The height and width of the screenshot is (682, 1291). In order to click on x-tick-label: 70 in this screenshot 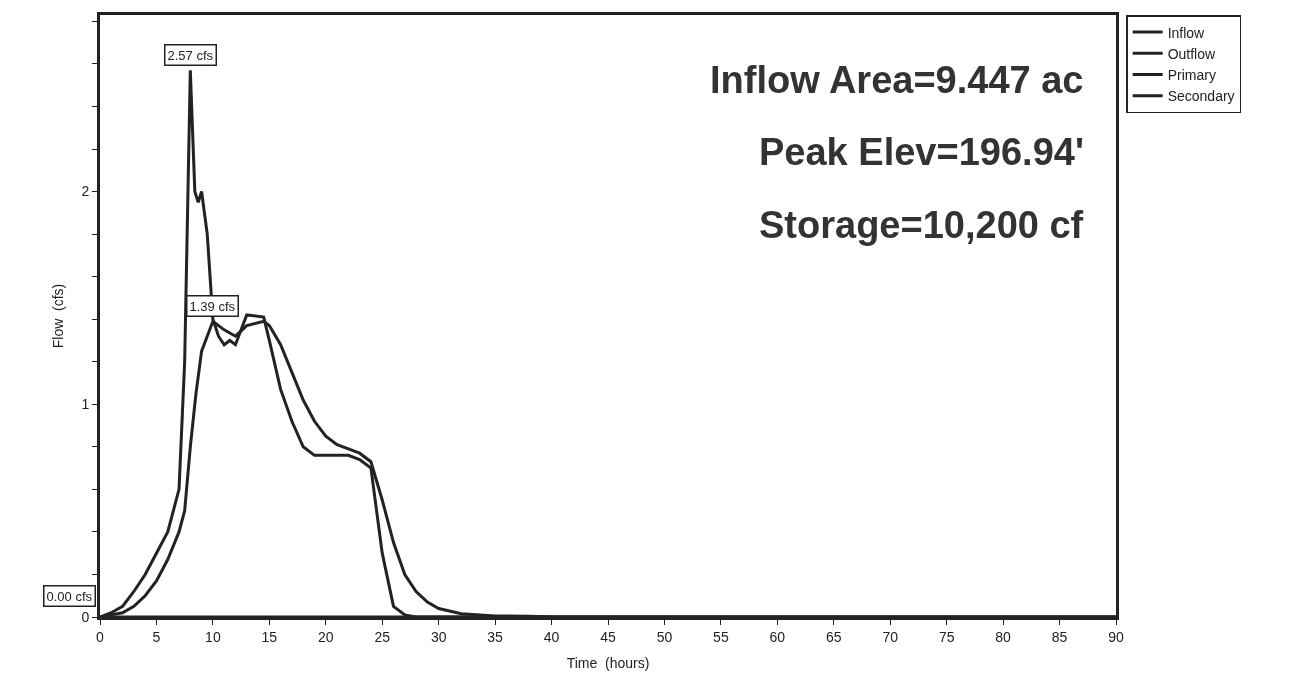, I will do `click(890, 636)`.